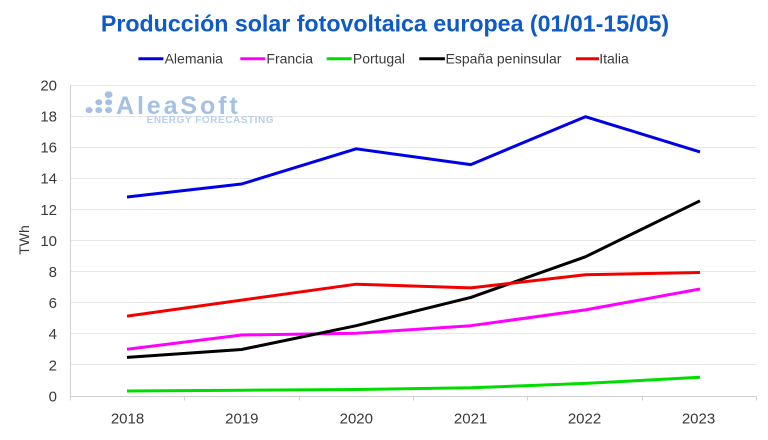 Image resolution: width=768 pixels, height=440 pixels. Describe the element at coordinates (241, 419) in the screenshot. I see `svg-text: 2019` at that location.